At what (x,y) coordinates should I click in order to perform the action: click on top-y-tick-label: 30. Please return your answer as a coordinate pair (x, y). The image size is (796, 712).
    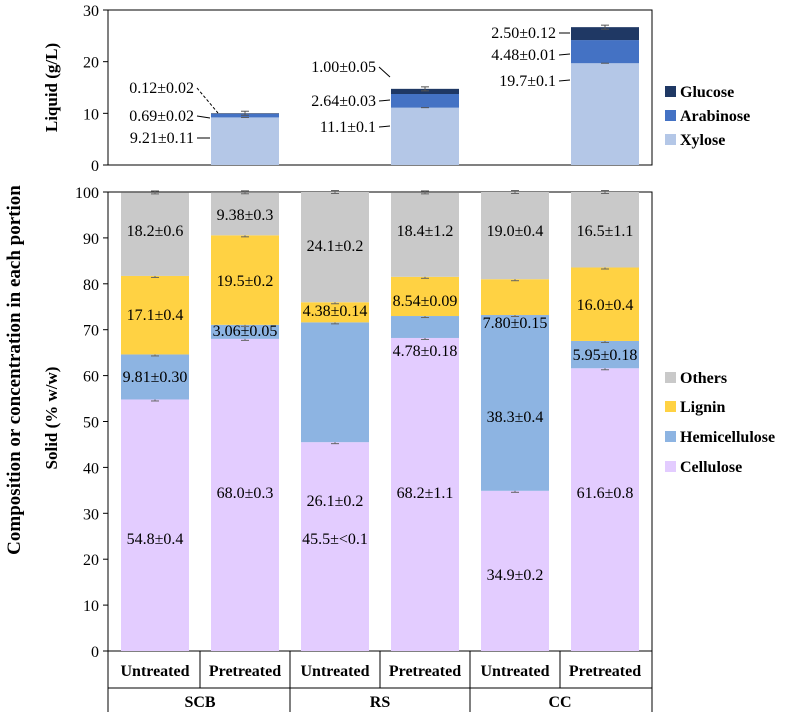
    Looking at the image, I should click on (91, 11).